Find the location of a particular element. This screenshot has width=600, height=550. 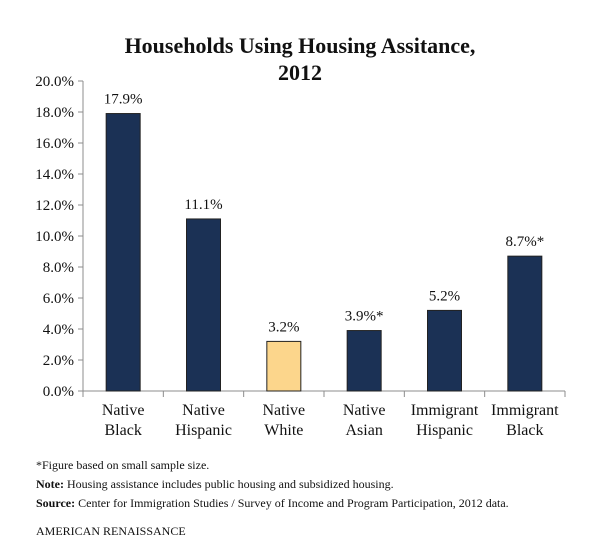

chart-title-line-2: 2012 is located at coordinates (300, 72).